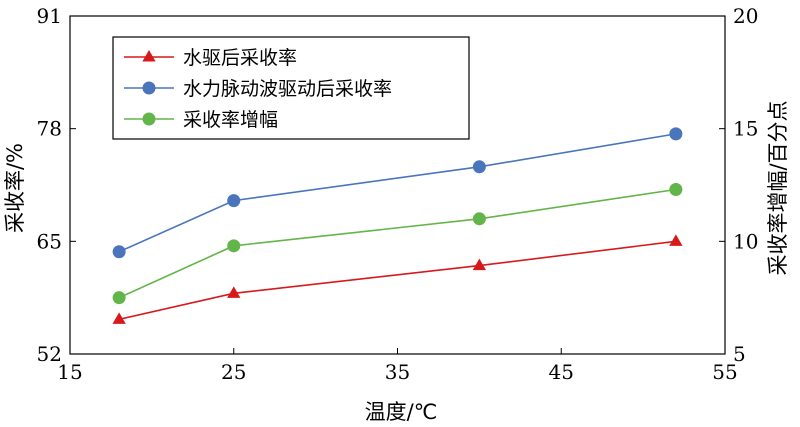 Image resolution: width=800 pixels, height=427 pixels. What do you see at coordinates (56, 185) in the screenshot?
I see `y-axis-left: 52 65 78 91` at bounding box center [56, 185].